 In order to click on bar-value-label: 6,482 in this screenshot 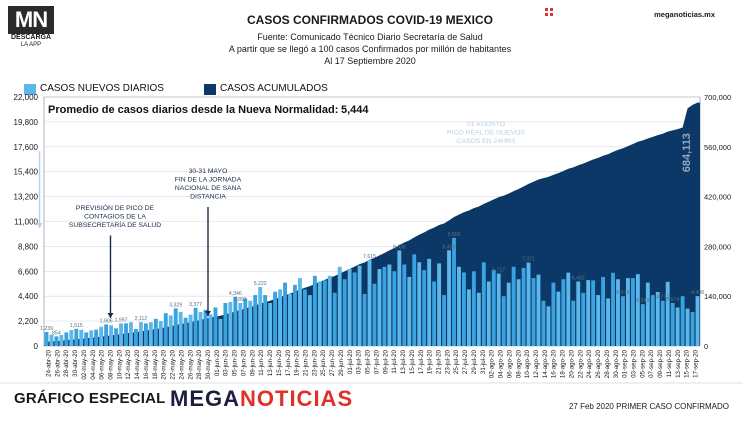, I will do `click(578, 278)`.